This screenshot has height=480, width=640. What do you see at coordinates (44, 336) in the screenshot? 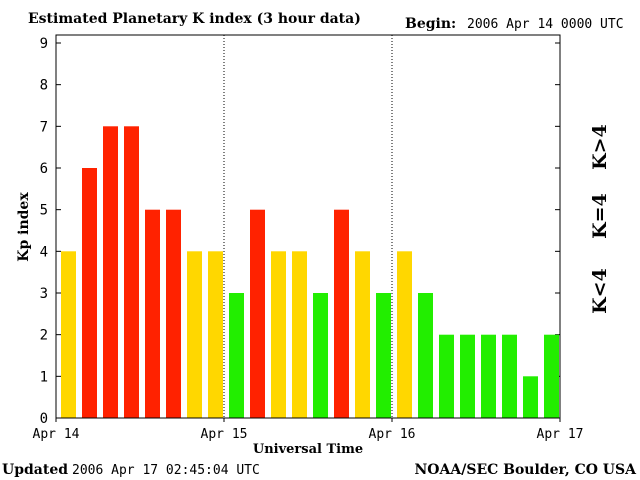
I see `y-tick-label: 2` at bounding box center [44, 336].